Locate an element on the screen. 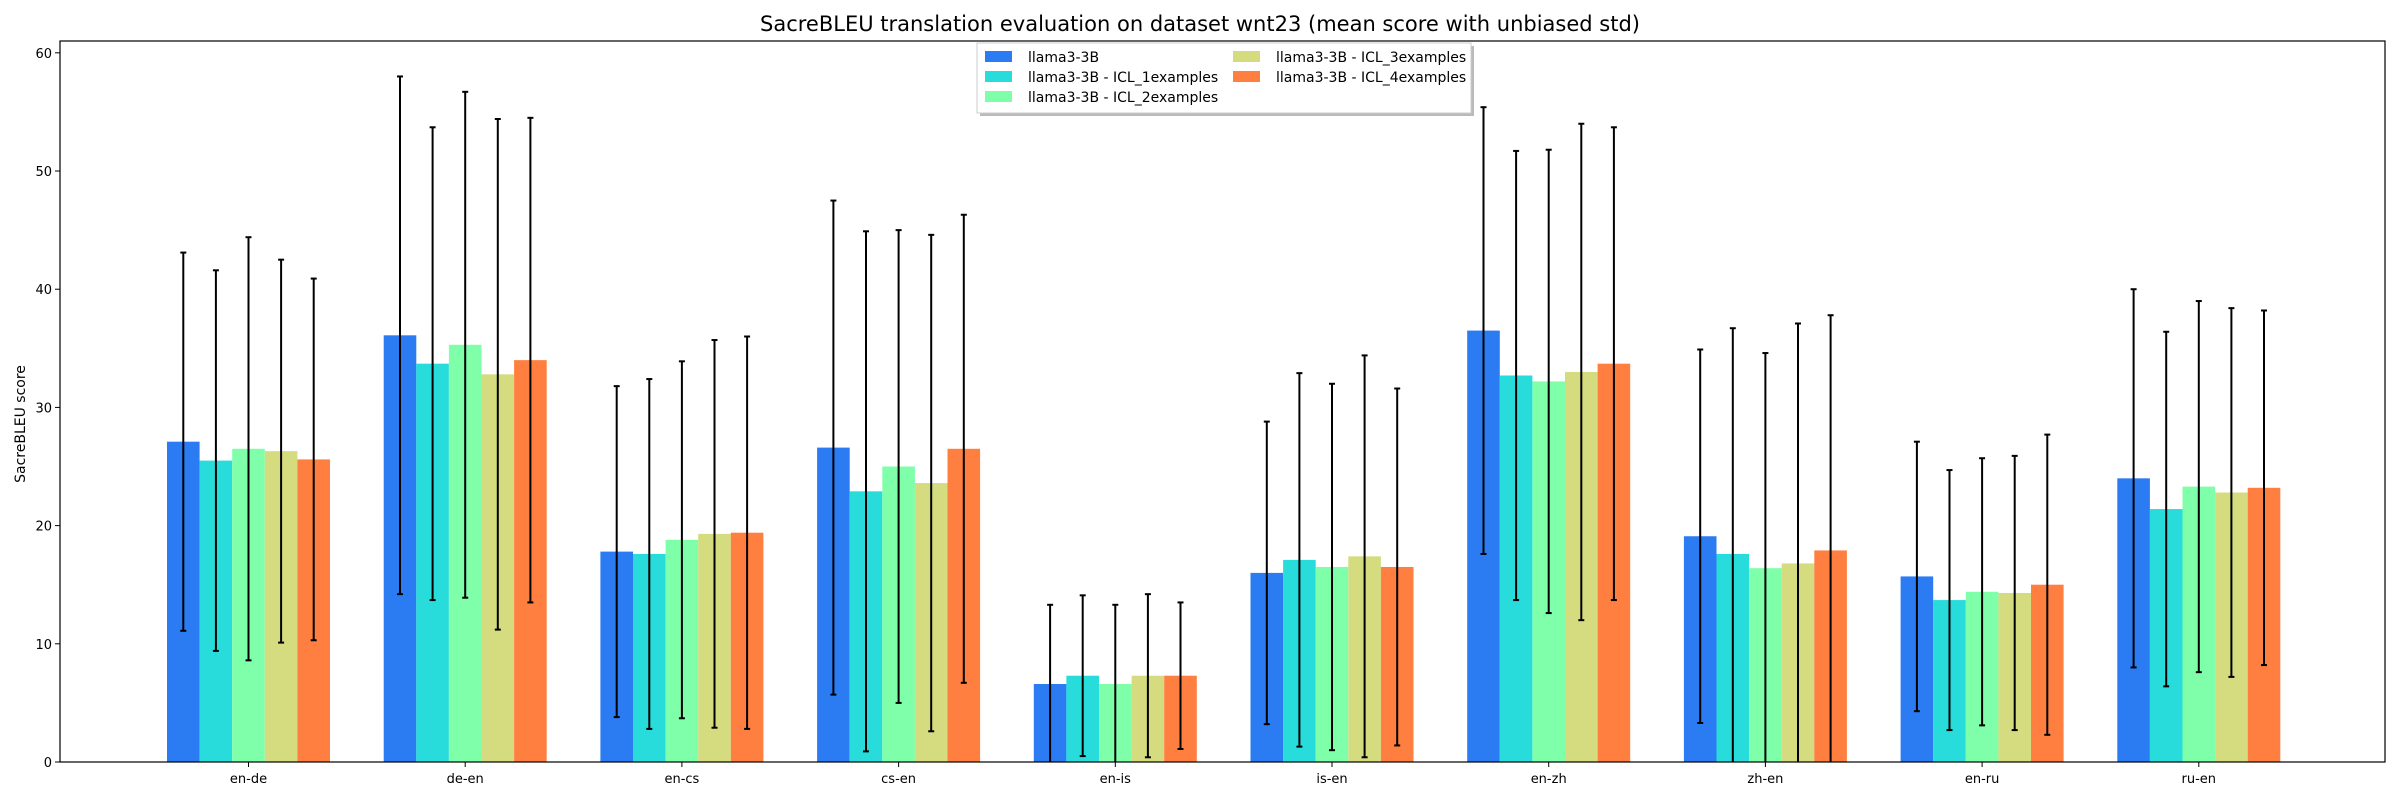  y-tick-label: 30 is located at coordinates (43, 408).